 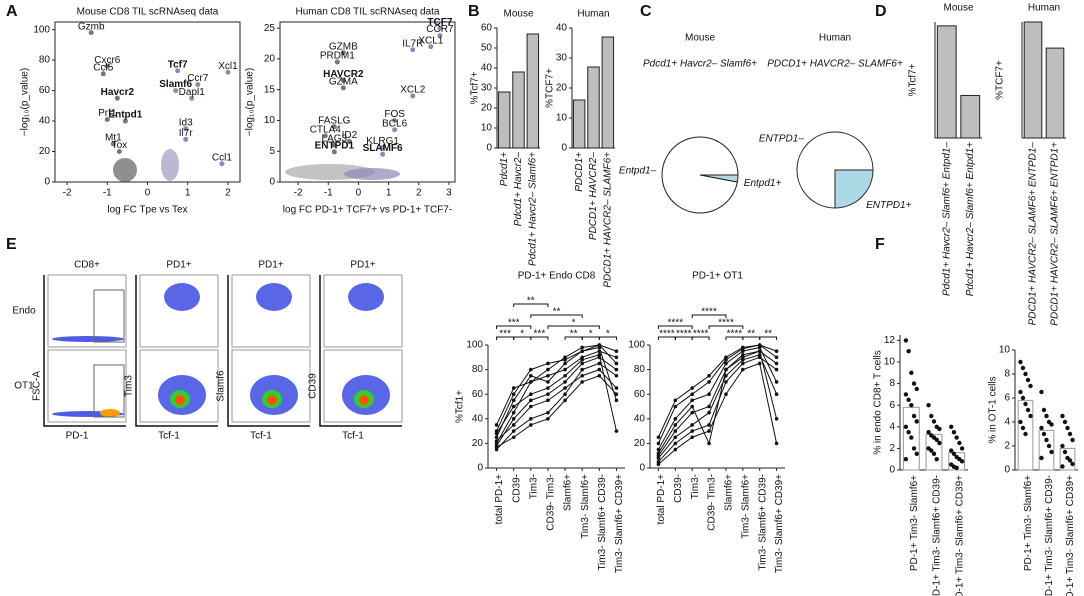 What do you see at coordinates (169, 436) in the screenshot?
I see `flow-x-label: Tcf-1` at bounding box center [169, 436].